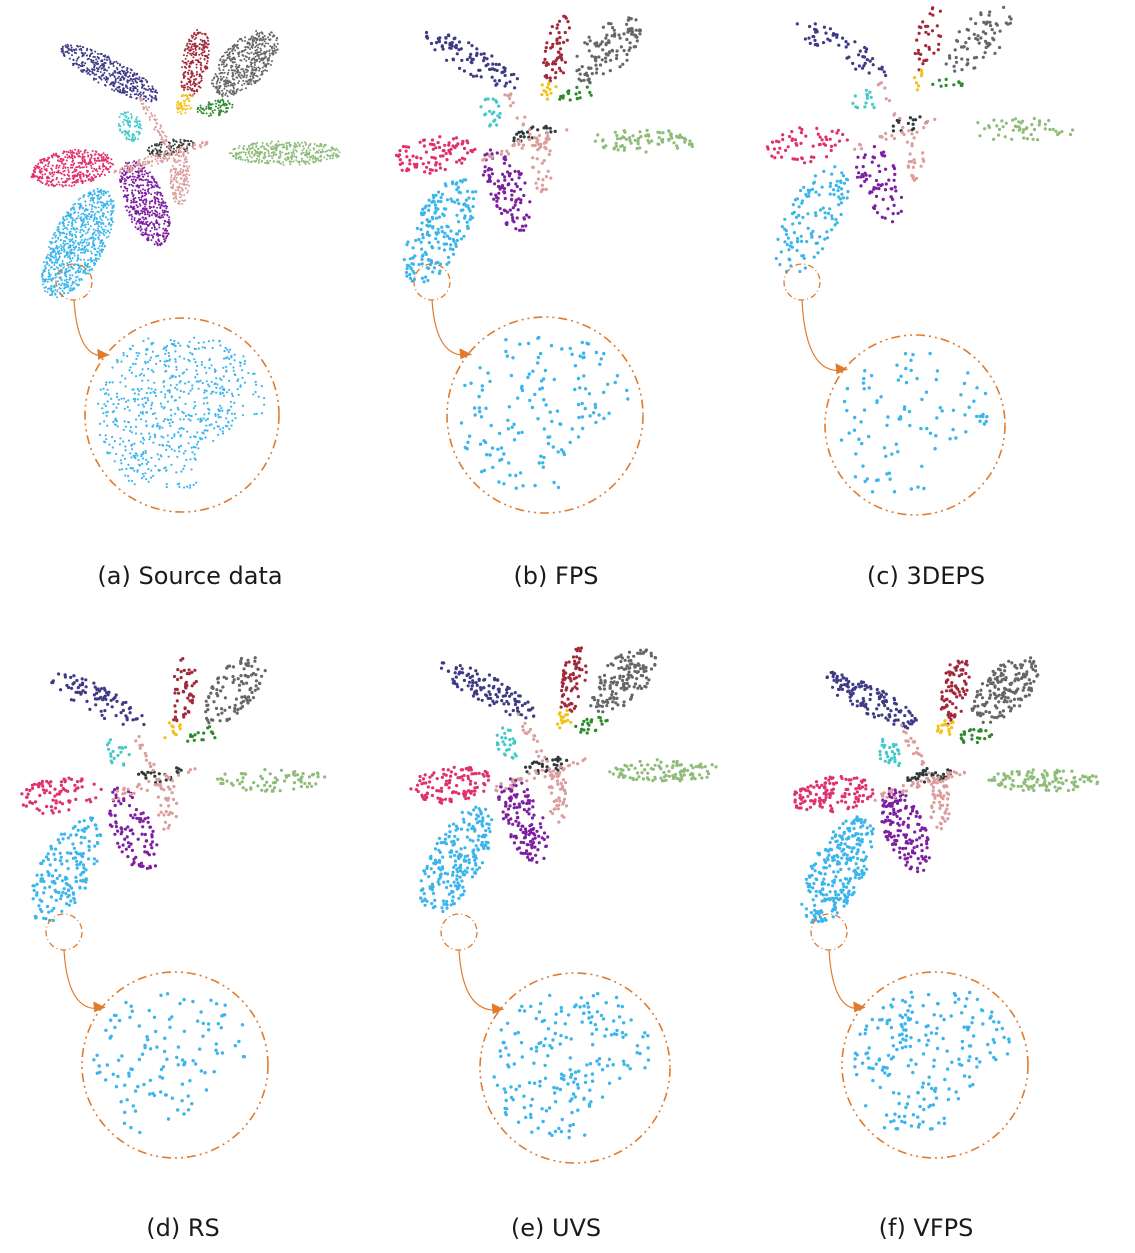 Image resolution: width=1135 pixels, height=1253 pixels. What do you see at coordinates (459, 932) in the screenshot?
I see `zoom-source-circle-e` at bounding box center [459, 932].